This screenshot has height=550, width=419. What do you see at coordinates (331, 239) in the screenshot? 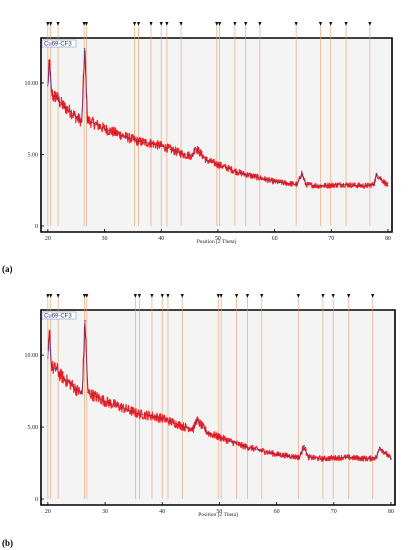
I see `x-tick-label: 70` at bounding box center [331, 239].